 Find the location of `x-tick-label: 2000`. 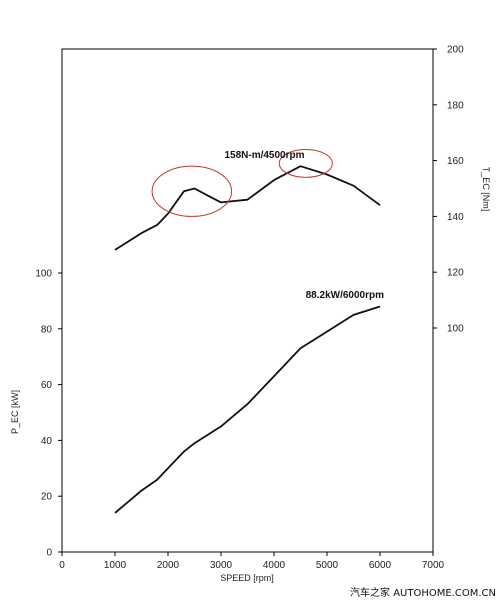

x-tick-label: 2000 is located at coordinates (168, 565).